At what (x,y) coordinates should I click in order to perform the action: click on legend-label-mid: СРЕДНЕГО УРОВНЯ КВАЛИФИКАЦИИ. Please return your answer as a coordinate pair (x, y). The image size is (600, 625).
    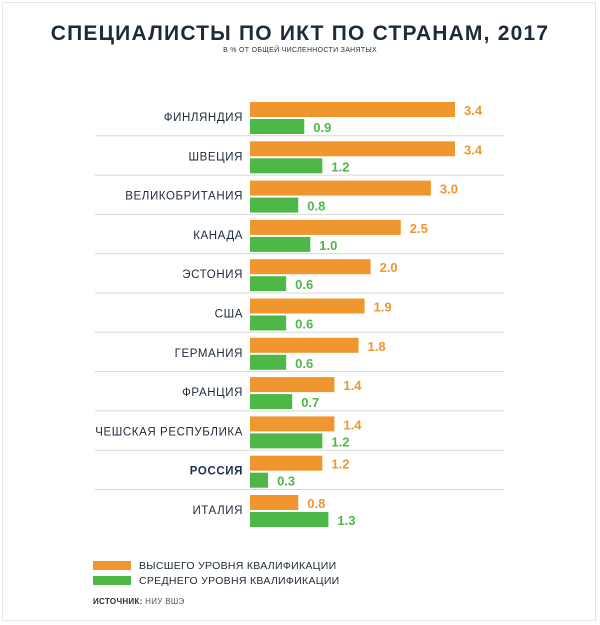
    Looking at the image, I should click on (239, 580).